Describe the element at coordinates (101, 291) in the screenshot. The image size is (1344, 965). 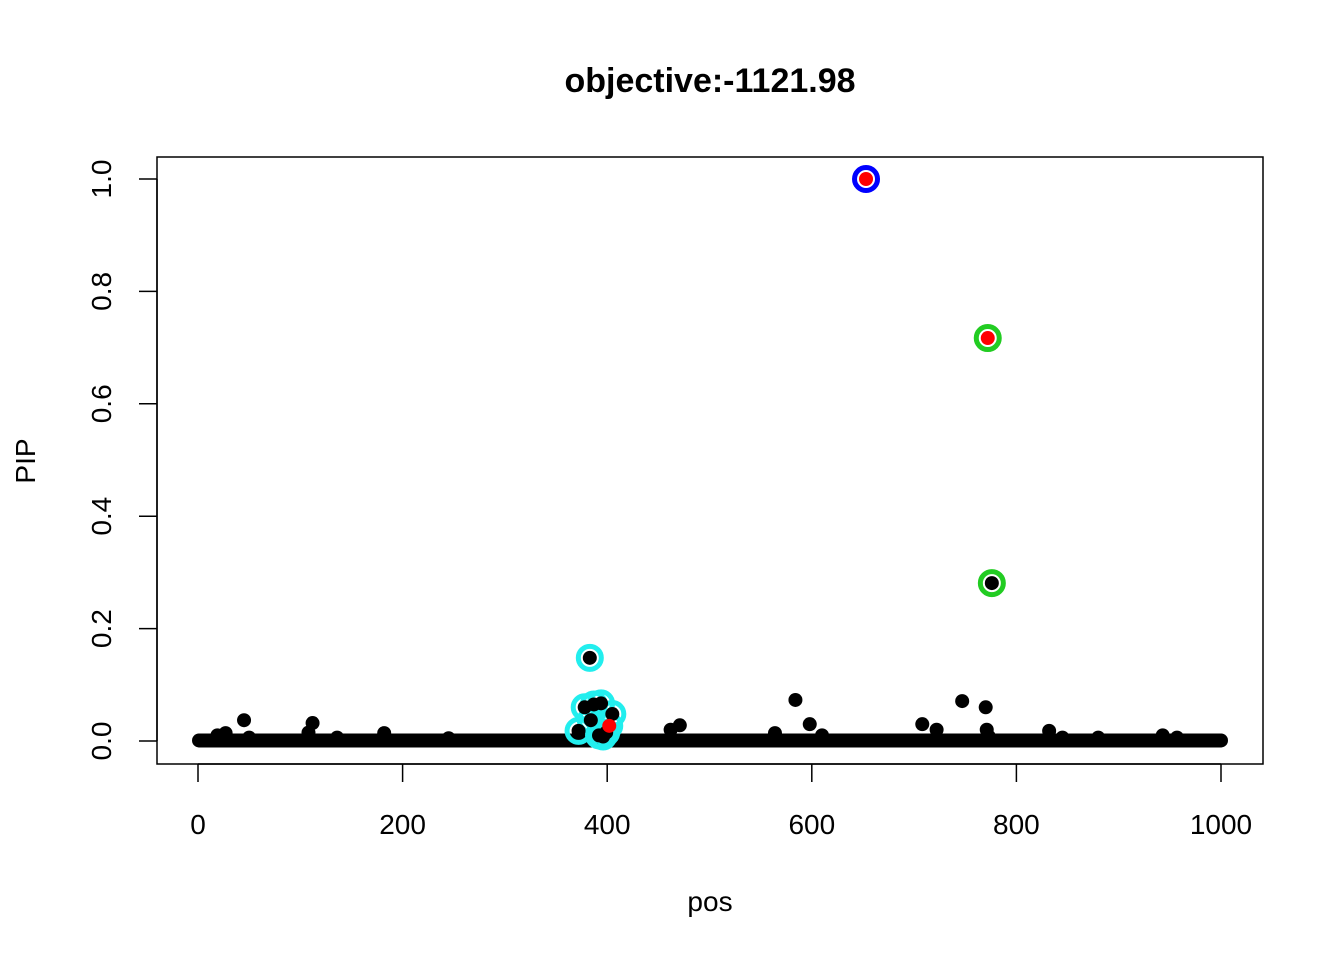
I see `y-tick-label: 0.8` at that location.